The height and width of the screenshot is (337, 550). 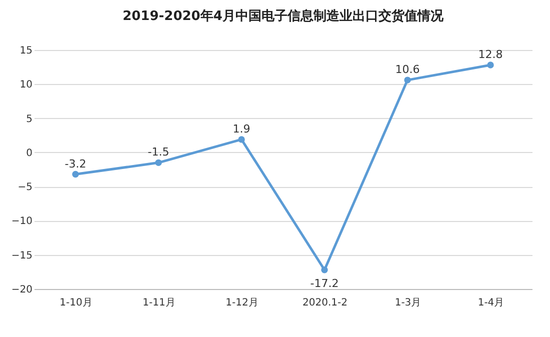 What do you see at coordinates (159, 152) in the screenshot?
I see `data-label: -1.5` at bounding box center [159, 152].